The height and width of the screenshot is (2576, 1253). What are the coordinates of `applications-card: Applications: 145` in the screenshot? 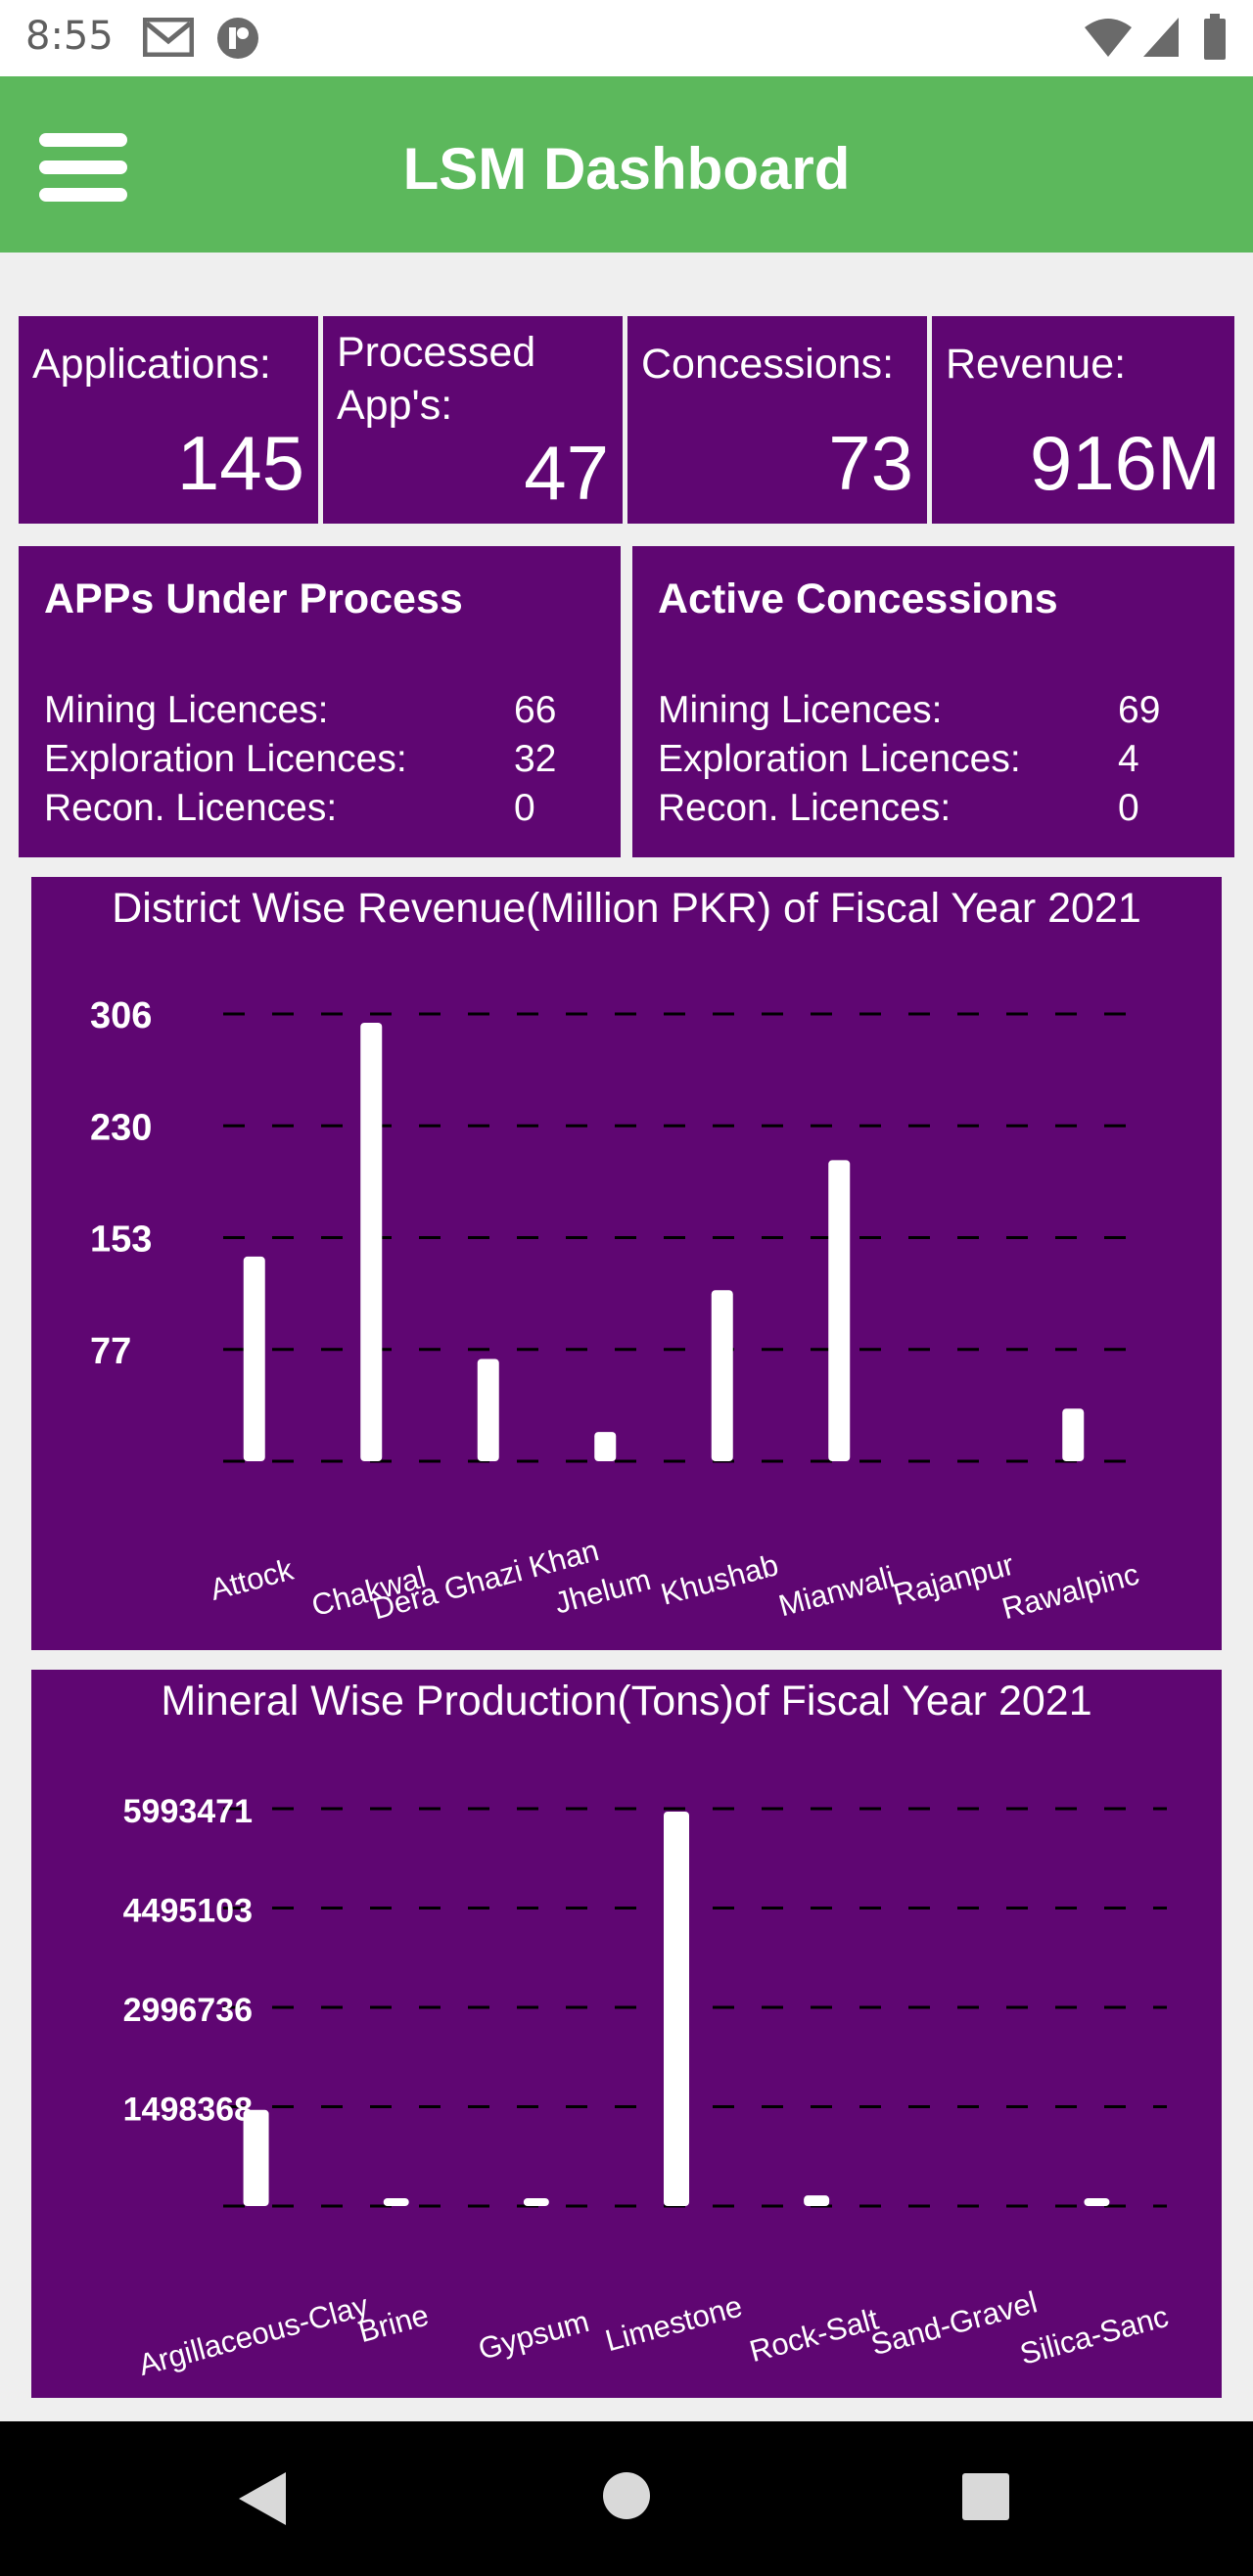 It's located at (168, 420).